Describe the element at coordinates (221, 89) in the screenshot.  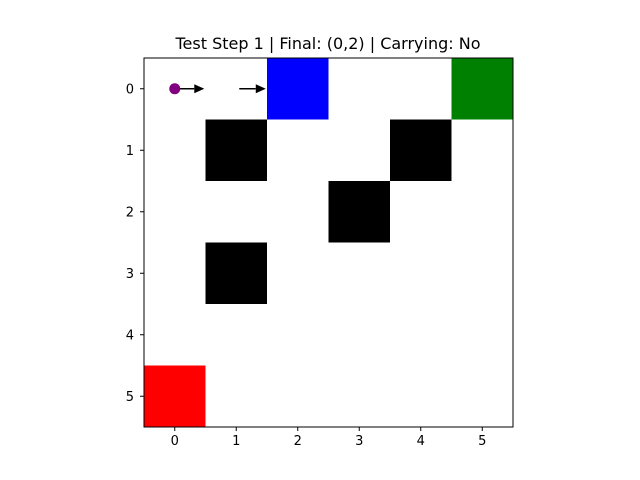
I see `arrows-layer` at that location.